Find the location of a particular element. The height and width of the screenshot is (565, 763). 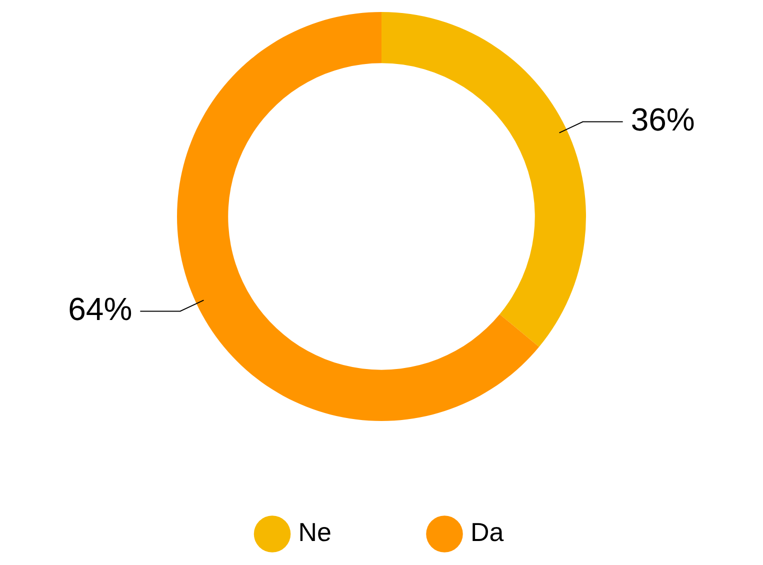

legend-label: Da is located at coordinates (487, 532).